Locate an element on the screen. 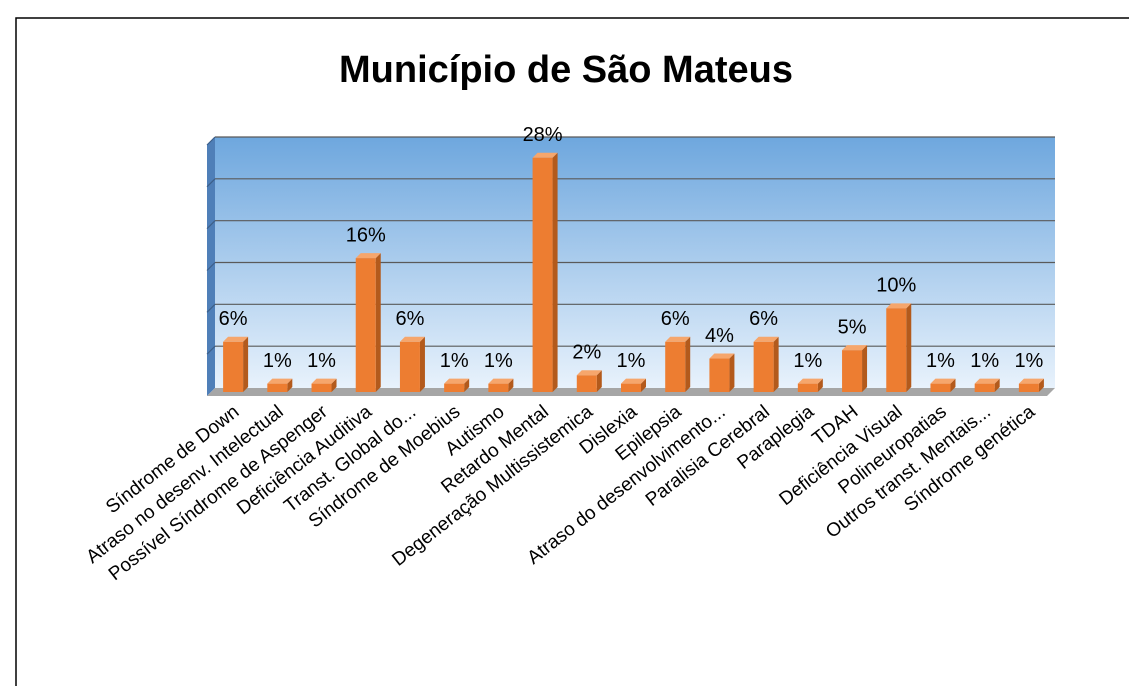 The height and width of the screenshot is (686, 1129). data-label: 5% is located at coordinates (852, 327).